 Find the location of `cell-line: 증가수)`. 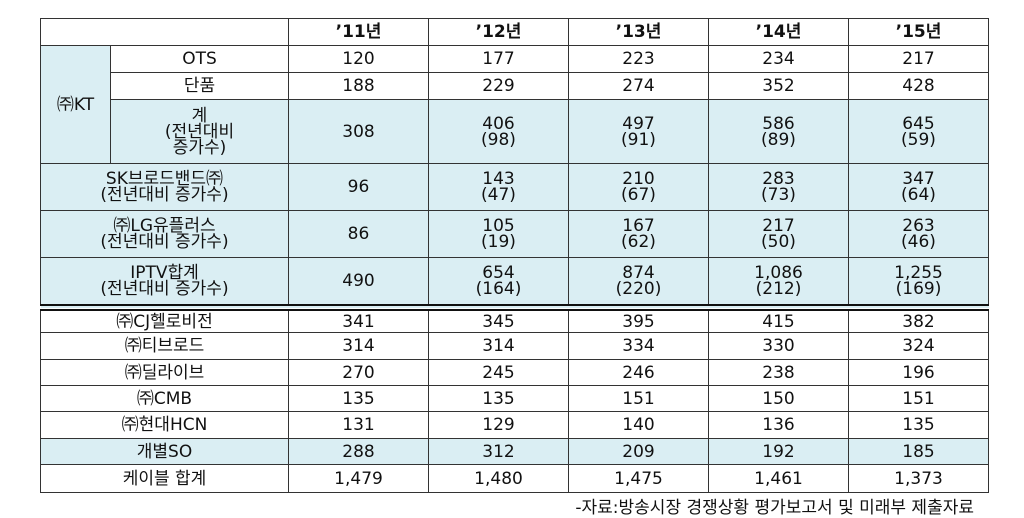

cell-line: 증가수) is located at coordinates (199, 147).